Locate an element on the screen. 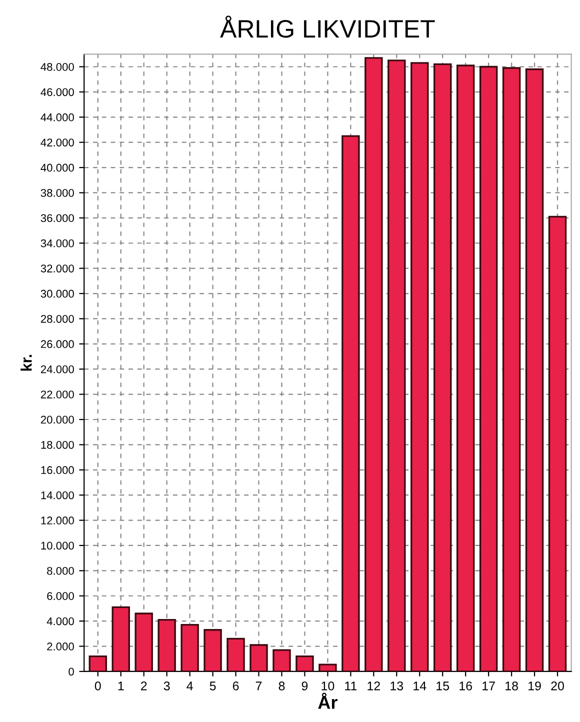  x-tick-label: 16 is located at coordinates (466, 686).